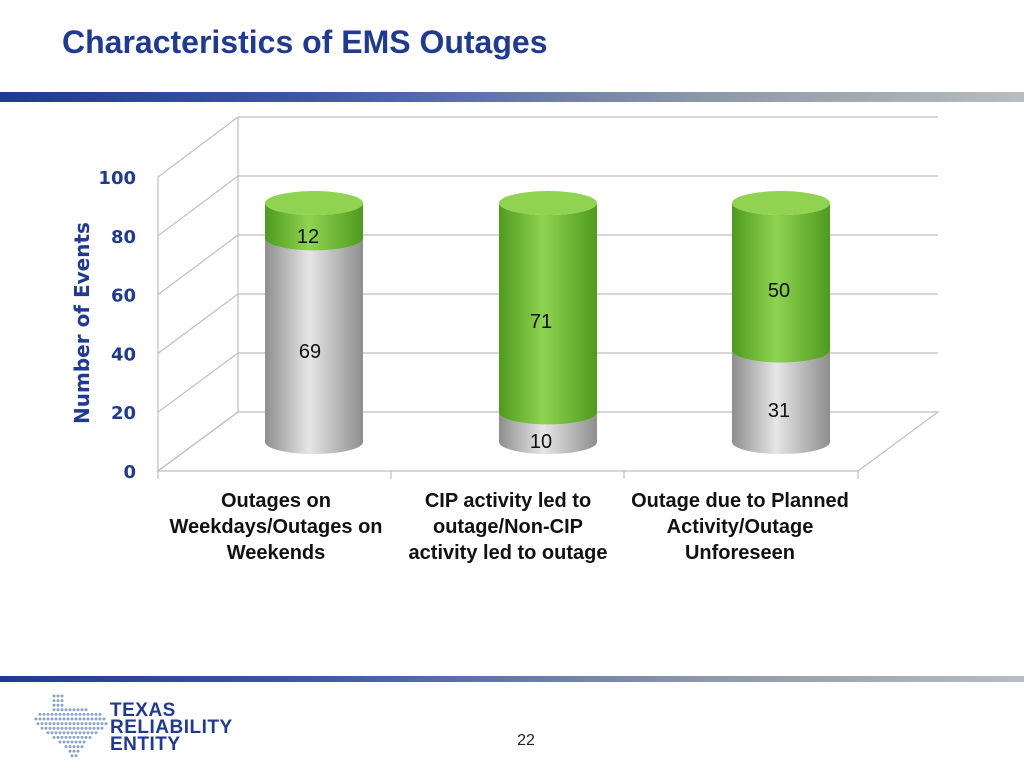 The image size is (1024, 768). I want to click on y-tick-label: 100, so click(117, 178).